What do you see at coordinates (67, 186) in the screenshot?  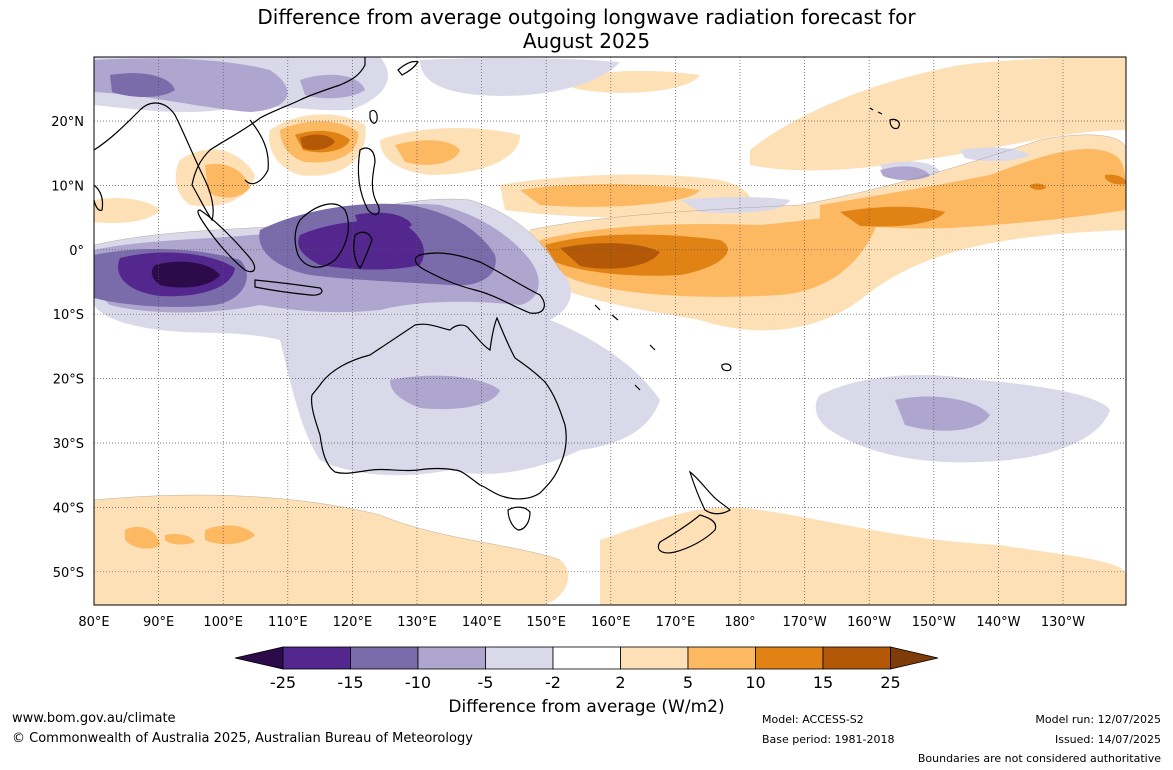 I see `latitude-label: 10°N` at bounding box center [67, 186].